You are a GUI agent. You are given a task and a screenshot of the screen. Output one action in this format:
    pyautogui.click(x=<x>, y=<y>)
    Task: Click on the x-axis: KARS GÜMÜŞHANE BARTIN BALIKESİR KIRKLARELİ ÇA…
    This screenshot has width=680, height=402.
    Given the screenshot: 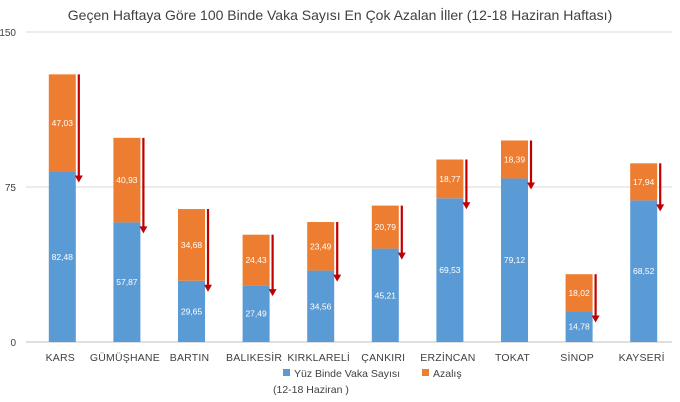 What is the action you would take?
    pyautogui.click(x=355, y=357)
    